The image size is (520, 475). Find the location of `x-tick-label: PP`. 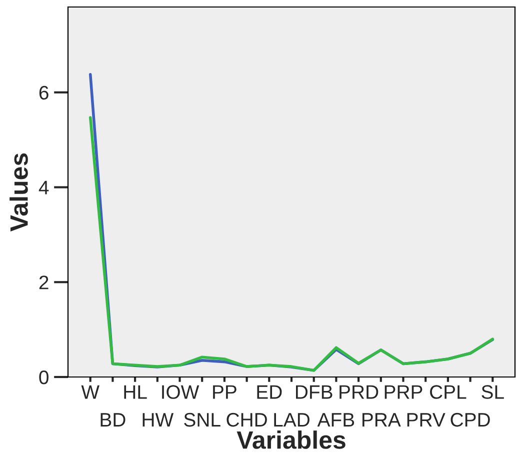

x-tick-label: PP is located at coordinates (224, 392).